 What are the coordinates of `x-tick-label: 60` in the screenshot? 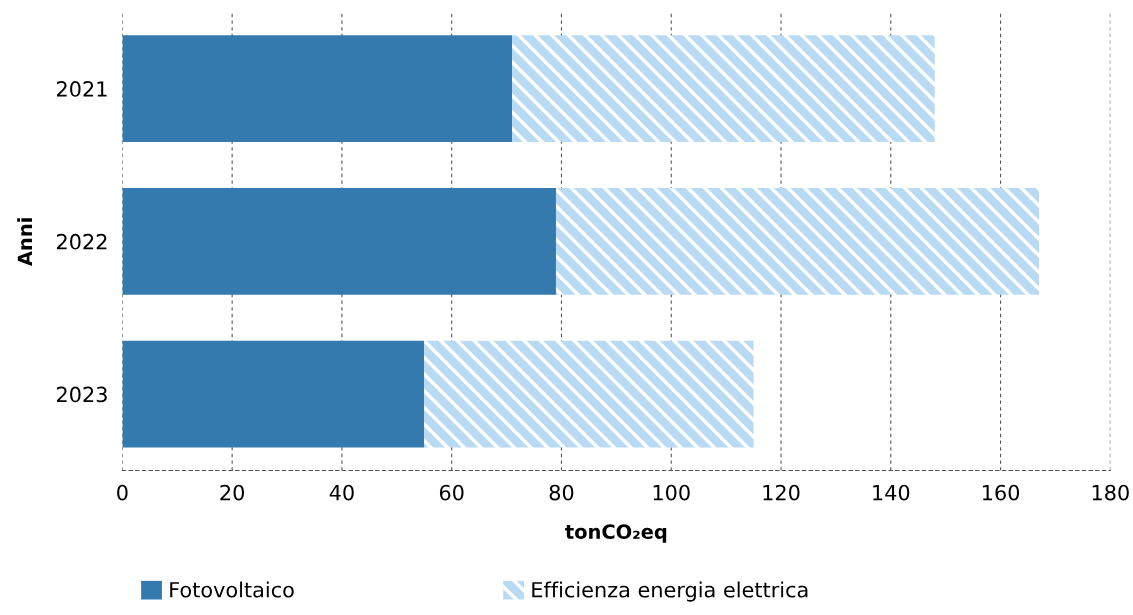 It's located at (451, 492).